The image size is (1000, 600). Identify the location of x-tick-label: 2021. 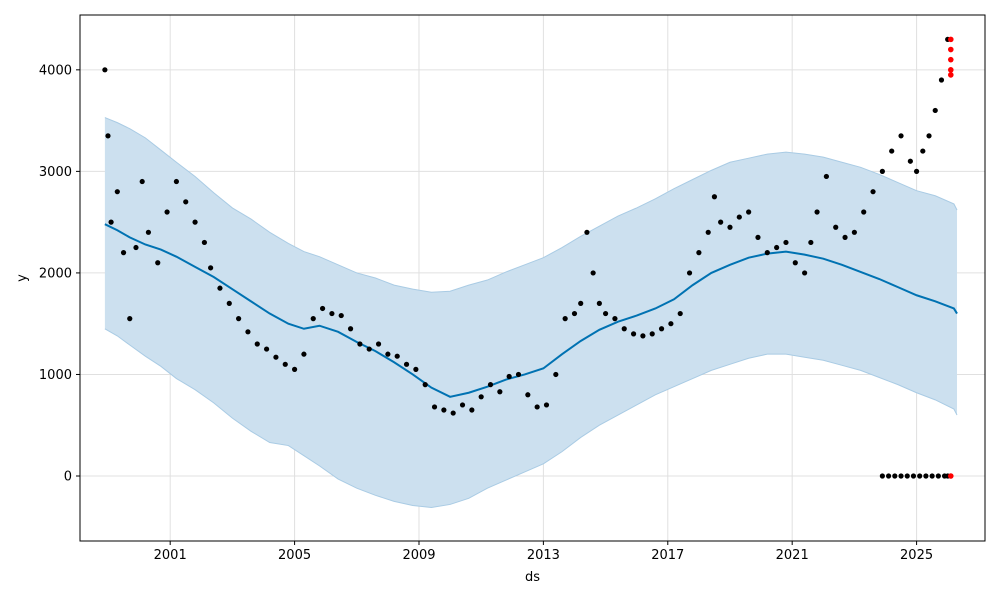
(792, 555).